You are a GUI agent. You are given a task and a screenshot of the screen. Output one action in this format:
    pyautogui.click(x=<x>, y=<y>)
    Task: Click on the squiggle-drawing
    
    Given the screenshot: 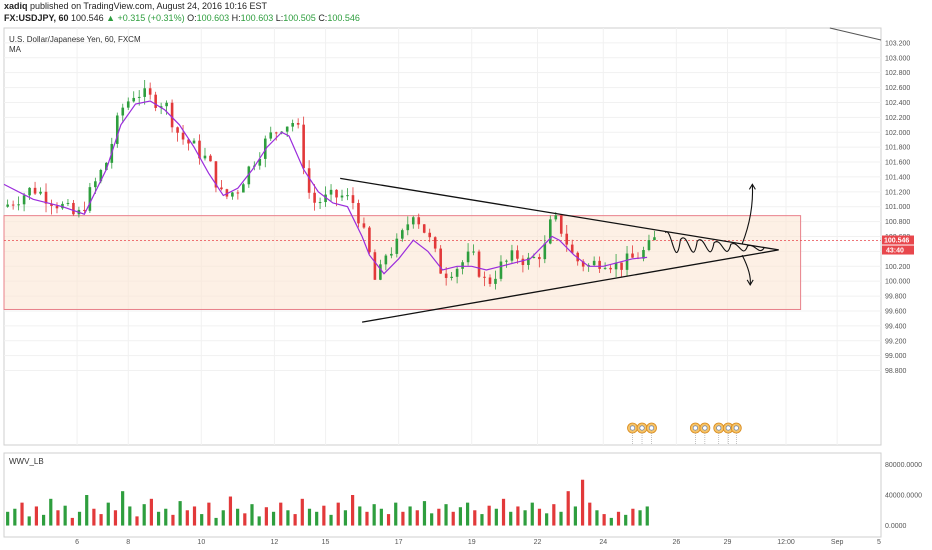 What is the action you would take?
    pyautogui.click(x=714, y=242)
    